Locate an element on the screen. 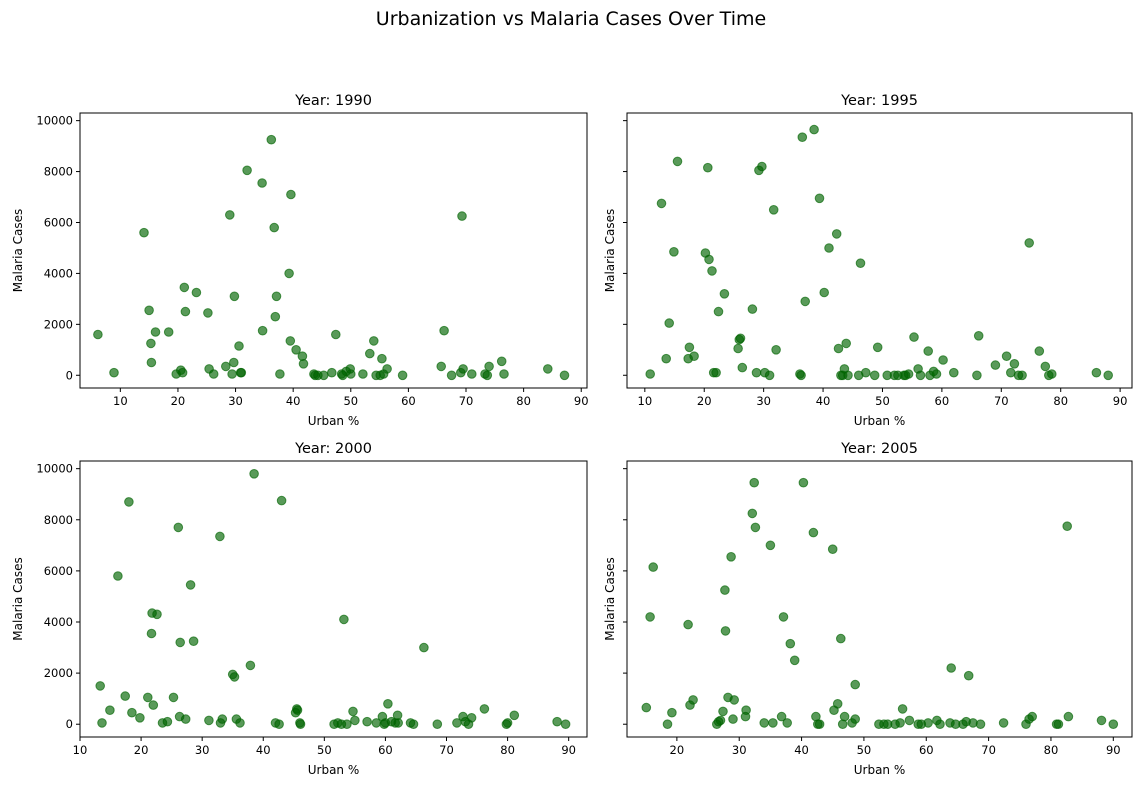 The width and height of the screenshot is (1142, 788). x-tick-label: 40 is located at coordinates (293, 401).